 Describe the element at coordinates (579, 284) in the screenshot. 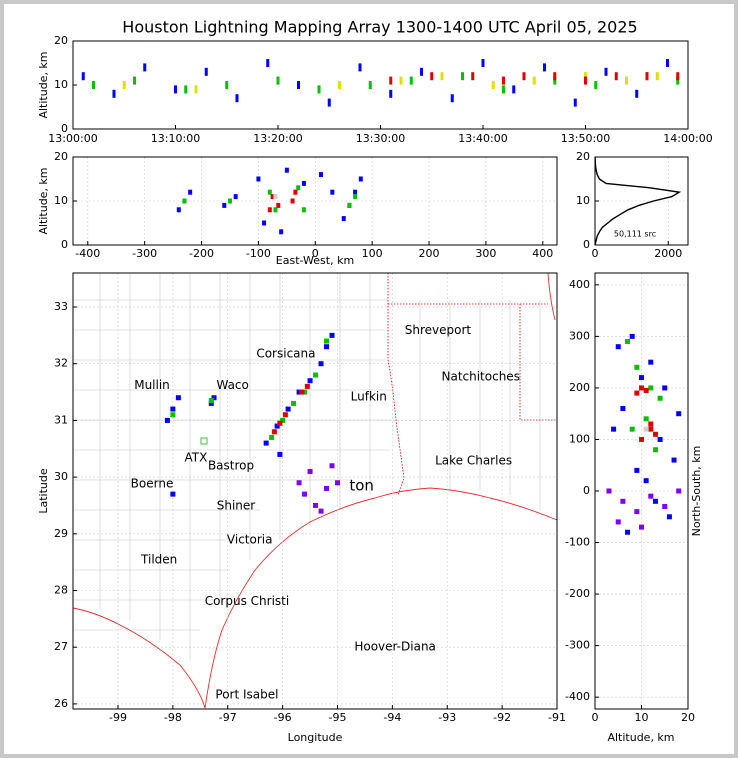

I see `y-tick-label: 400` at that location.